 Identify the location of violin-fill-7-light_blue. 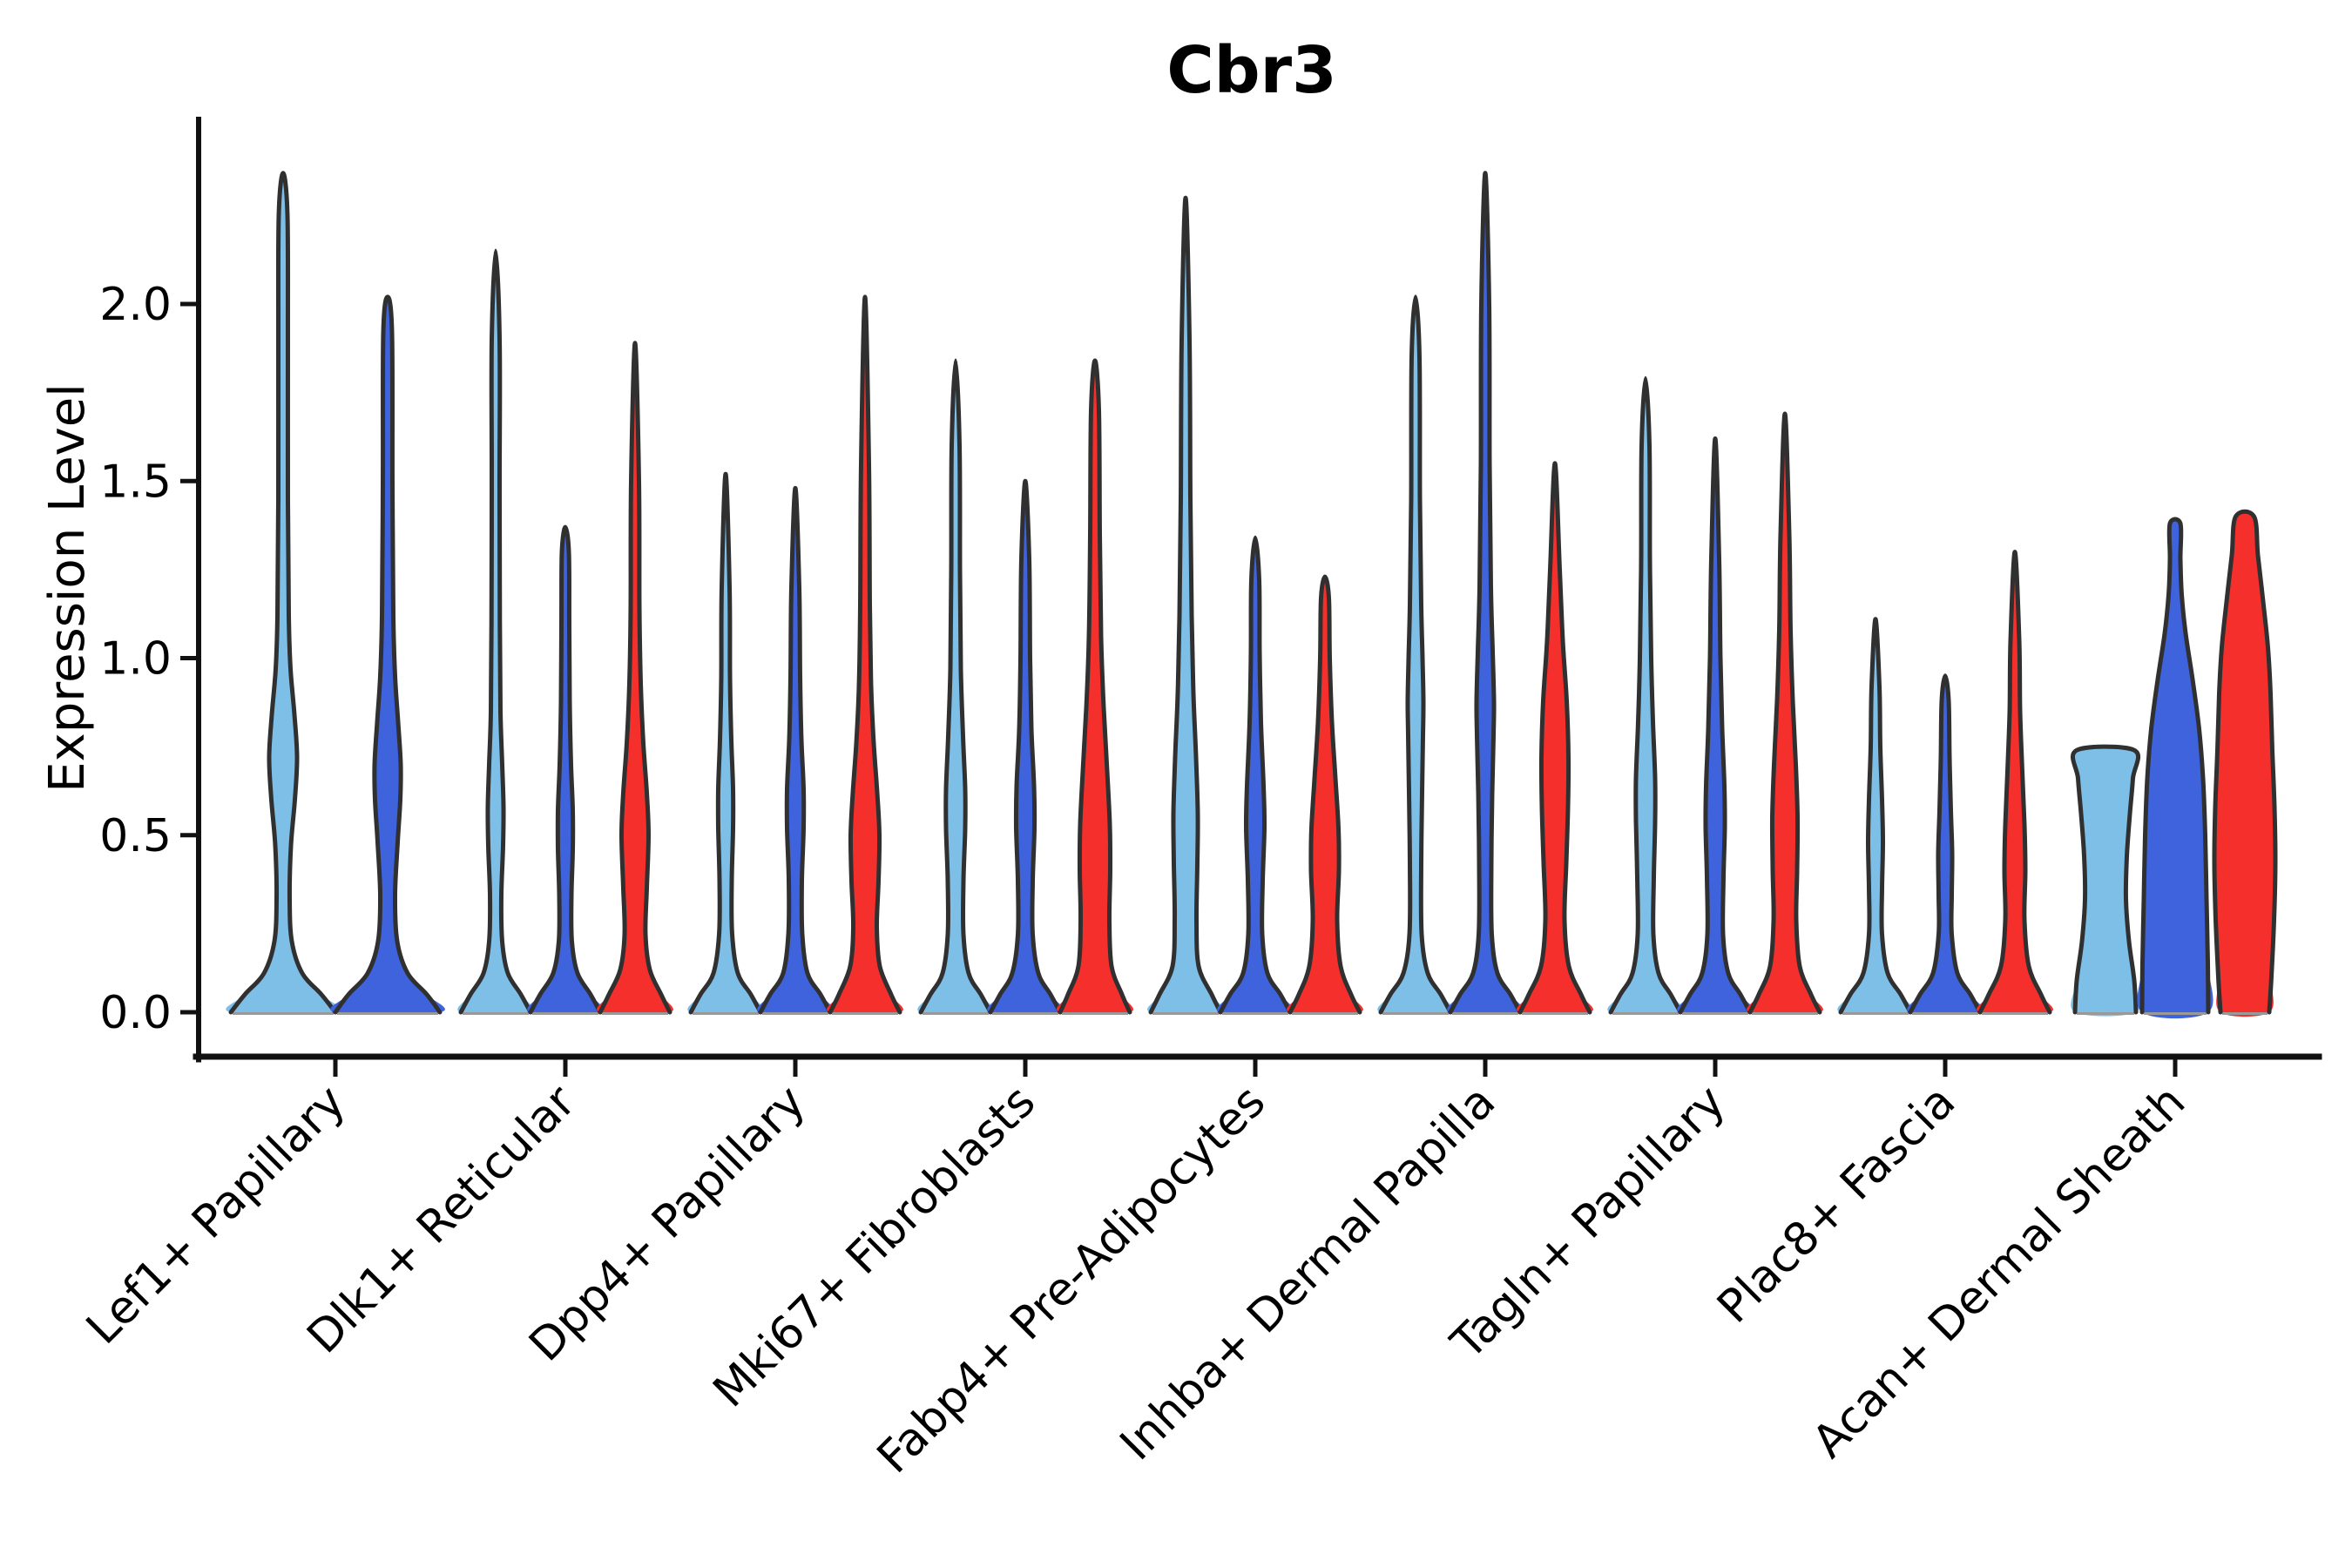
(1645, 697).